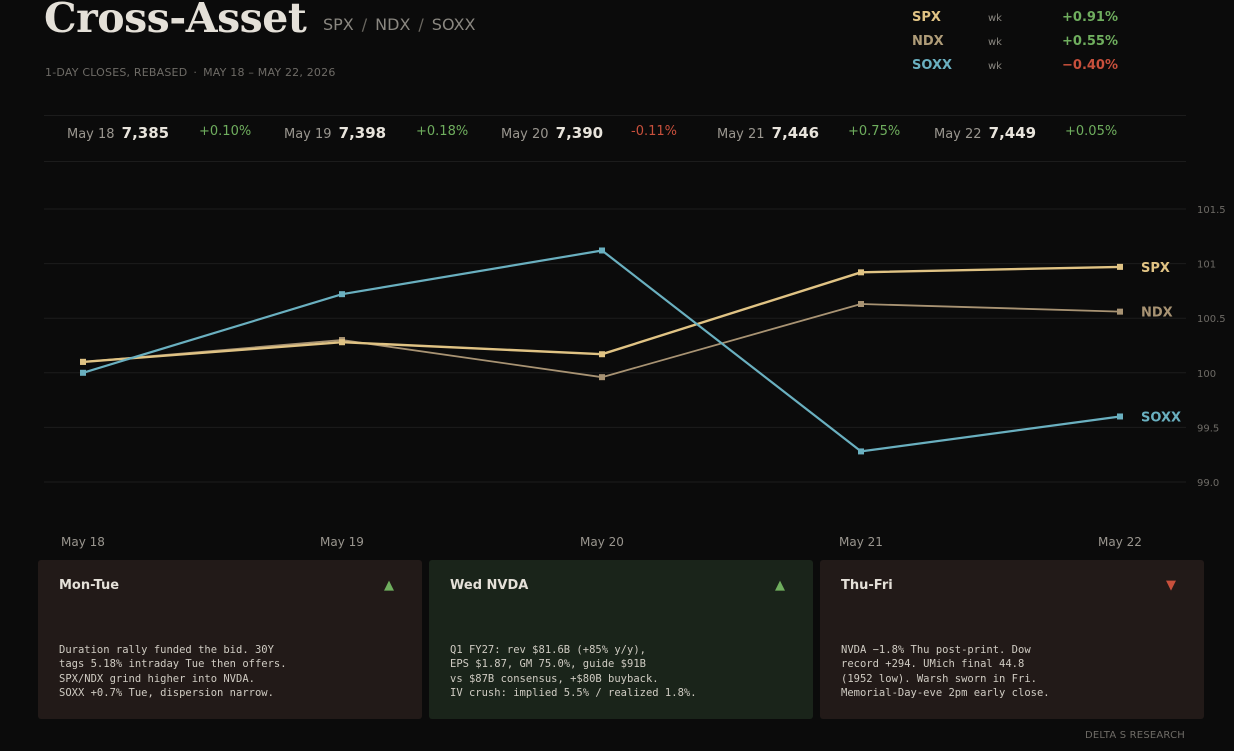  Describe the element at coordinates (928, 41) in the screenshot. I see `legend-ticker: NDX` at that location.